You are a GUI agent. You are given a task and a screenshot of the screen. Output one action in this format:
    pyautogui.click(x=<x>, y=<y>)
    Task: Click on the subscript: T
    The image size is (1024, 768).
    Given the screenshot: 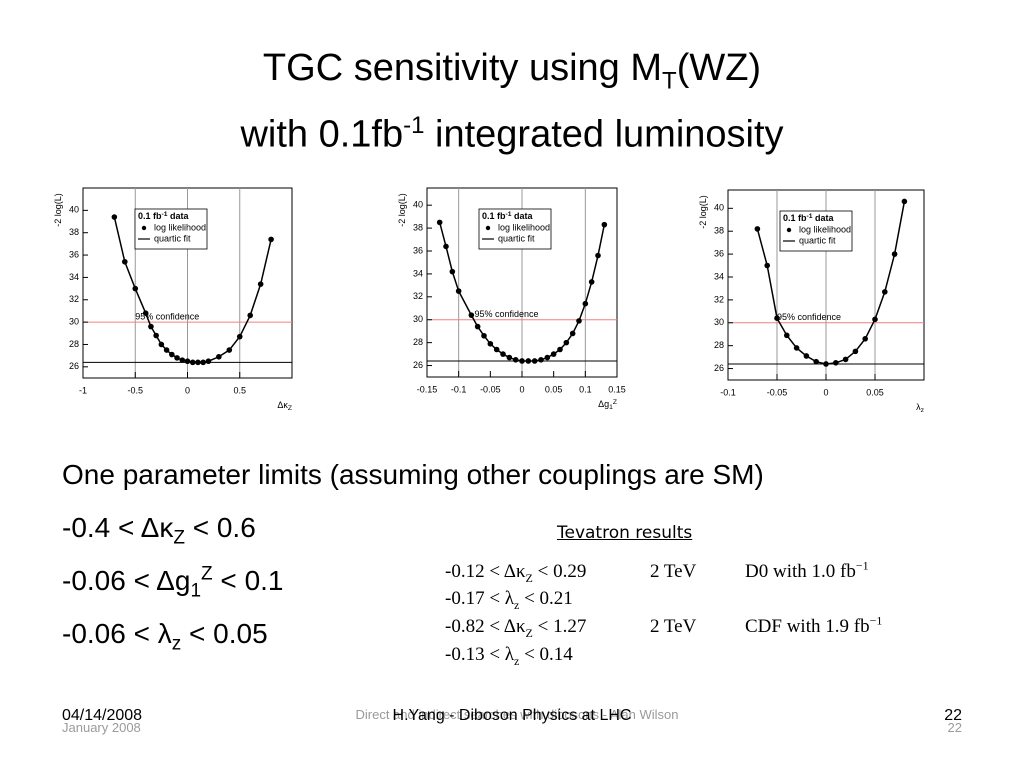 What is the action you would take?
    pyautogui.click(x=669, y=81)
    